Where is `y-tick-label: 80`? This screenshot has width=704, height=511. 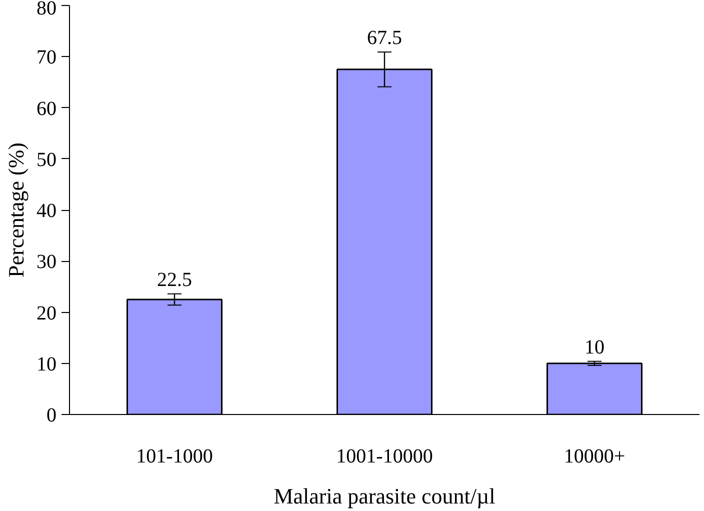 y-tick-label: 80 is located at coordinates (46, 10).